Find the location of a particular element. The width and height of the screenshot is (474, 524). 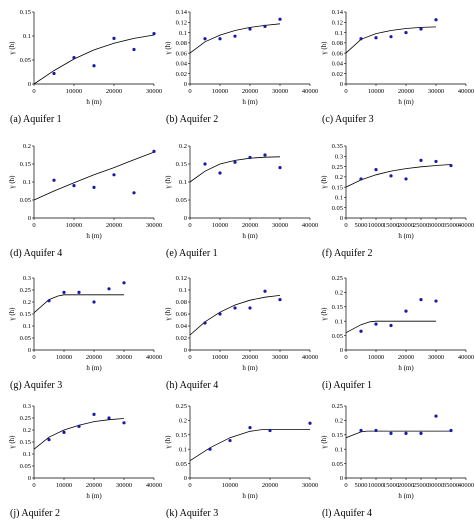

y-tick-label: 0.35 is located at coordinates (337, 146).